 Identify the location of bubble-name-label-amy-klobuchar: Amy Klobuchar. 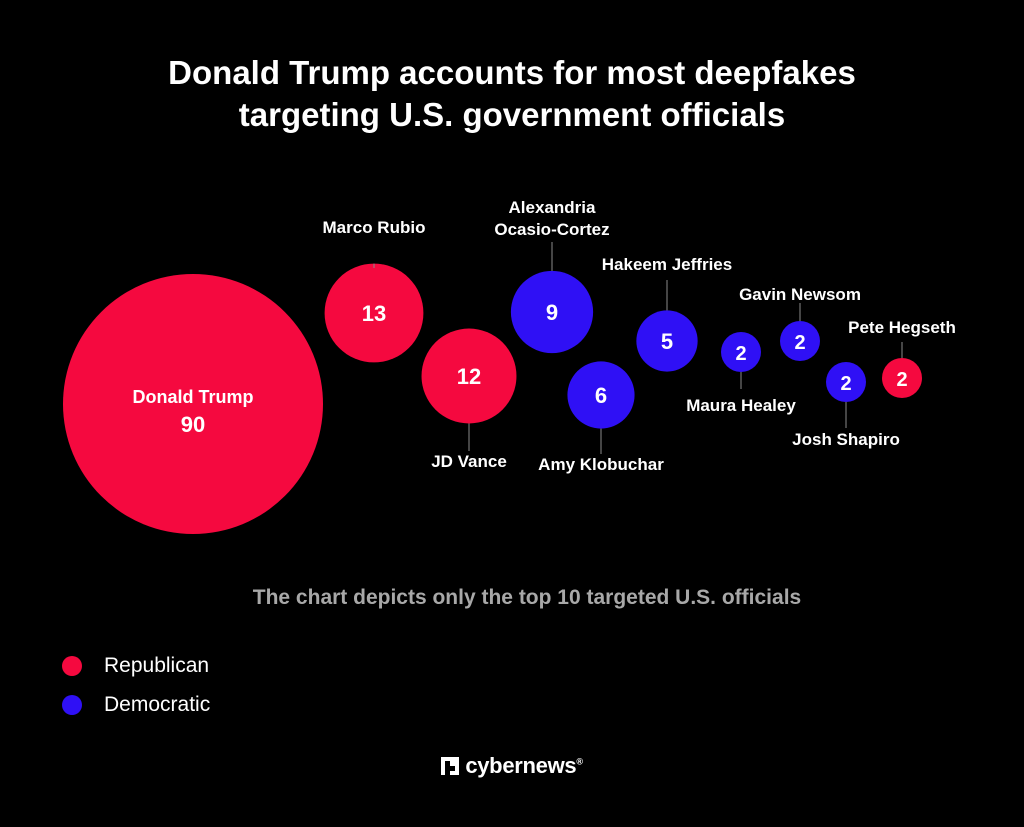
(601, 464).